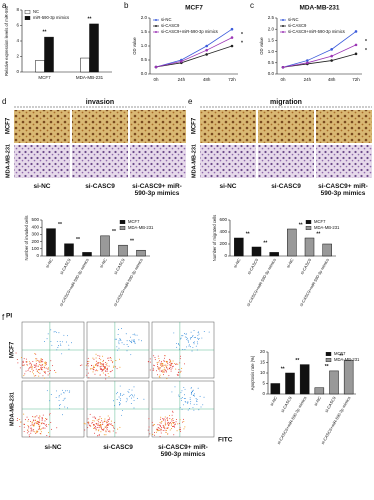 This screenshot has width=374, height=500. I want to click on row-label: MCF7, so click(195, 125).